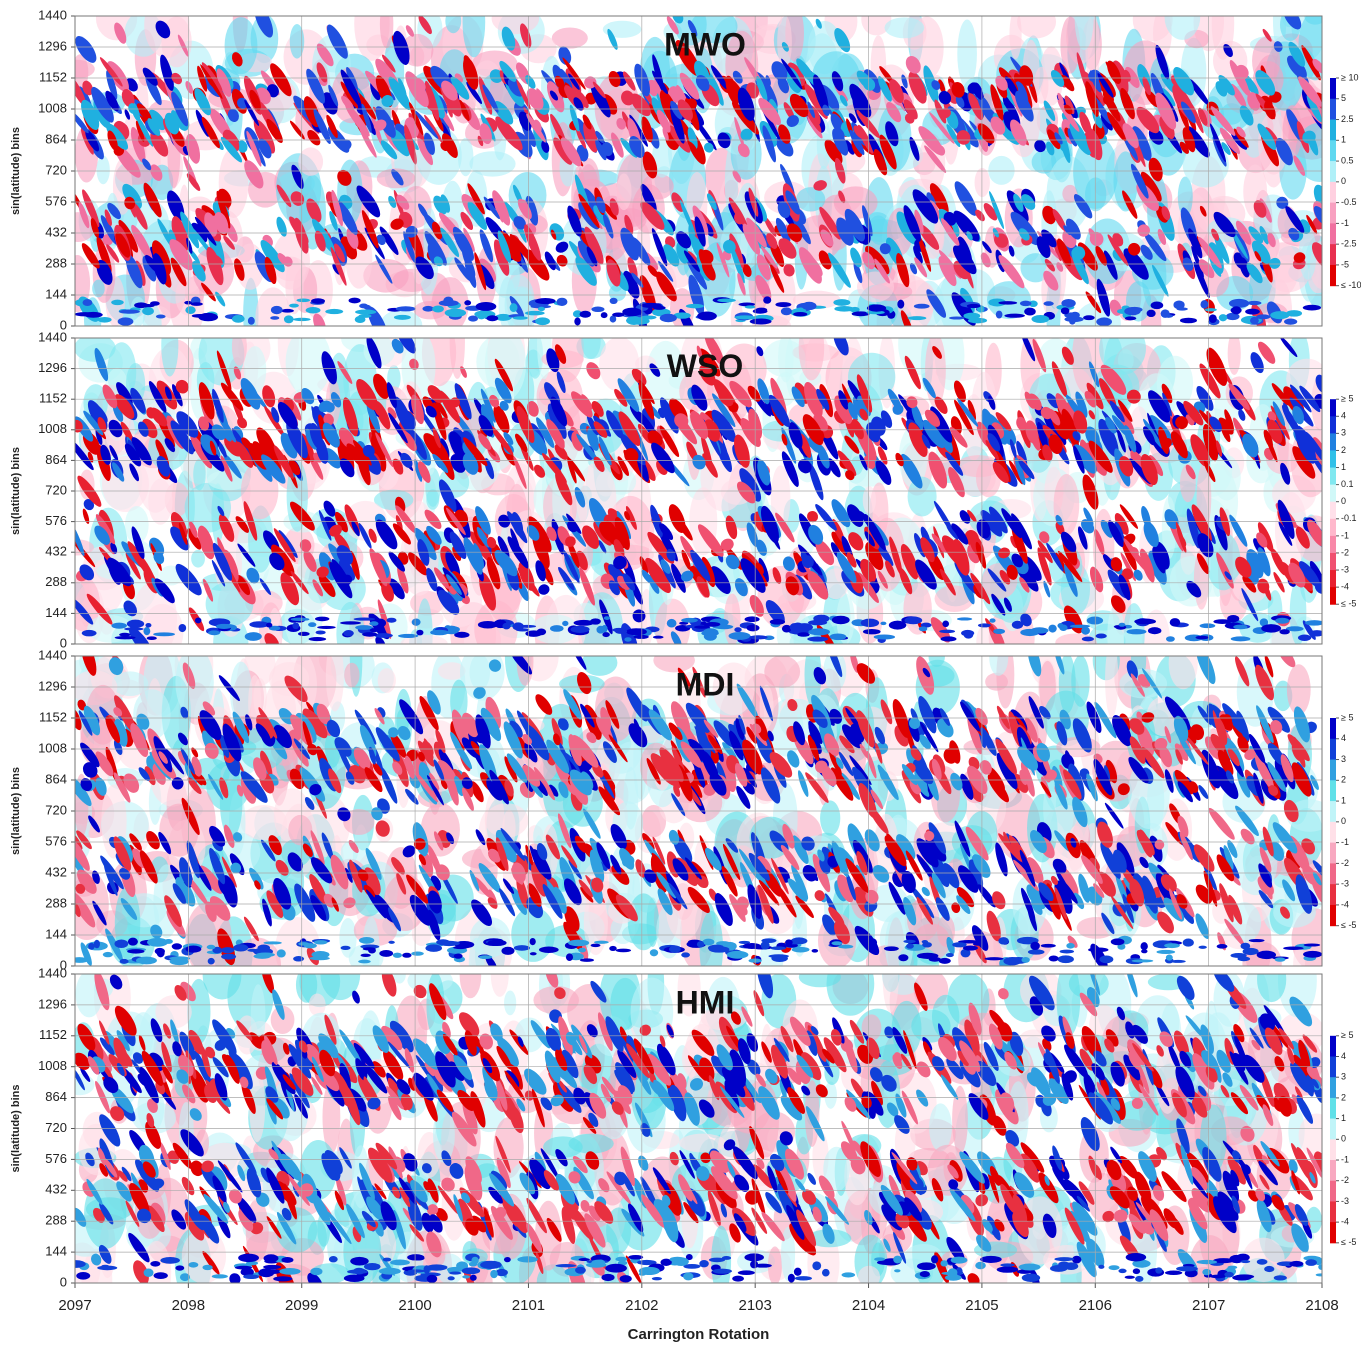 The image size is (1361, 1345). Describe the element at coordinates (1349, 202) in the screenshot. I see `colorbar-label: -0.5` at that location.